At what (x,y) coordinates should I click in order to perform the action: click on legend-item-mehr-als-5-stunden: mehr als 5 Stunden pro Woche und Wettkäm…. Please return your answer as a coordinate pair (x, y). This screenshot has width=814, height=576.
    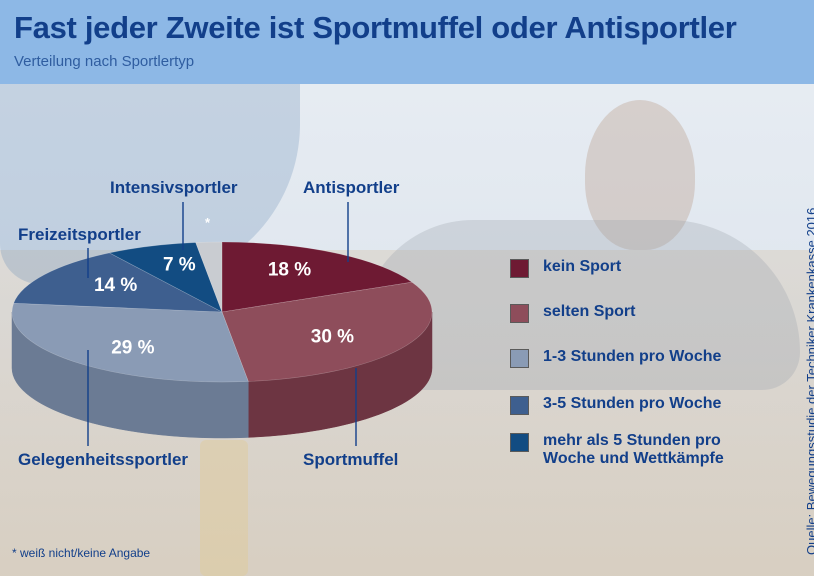
    Looking at the image, I should click on (641, 450).